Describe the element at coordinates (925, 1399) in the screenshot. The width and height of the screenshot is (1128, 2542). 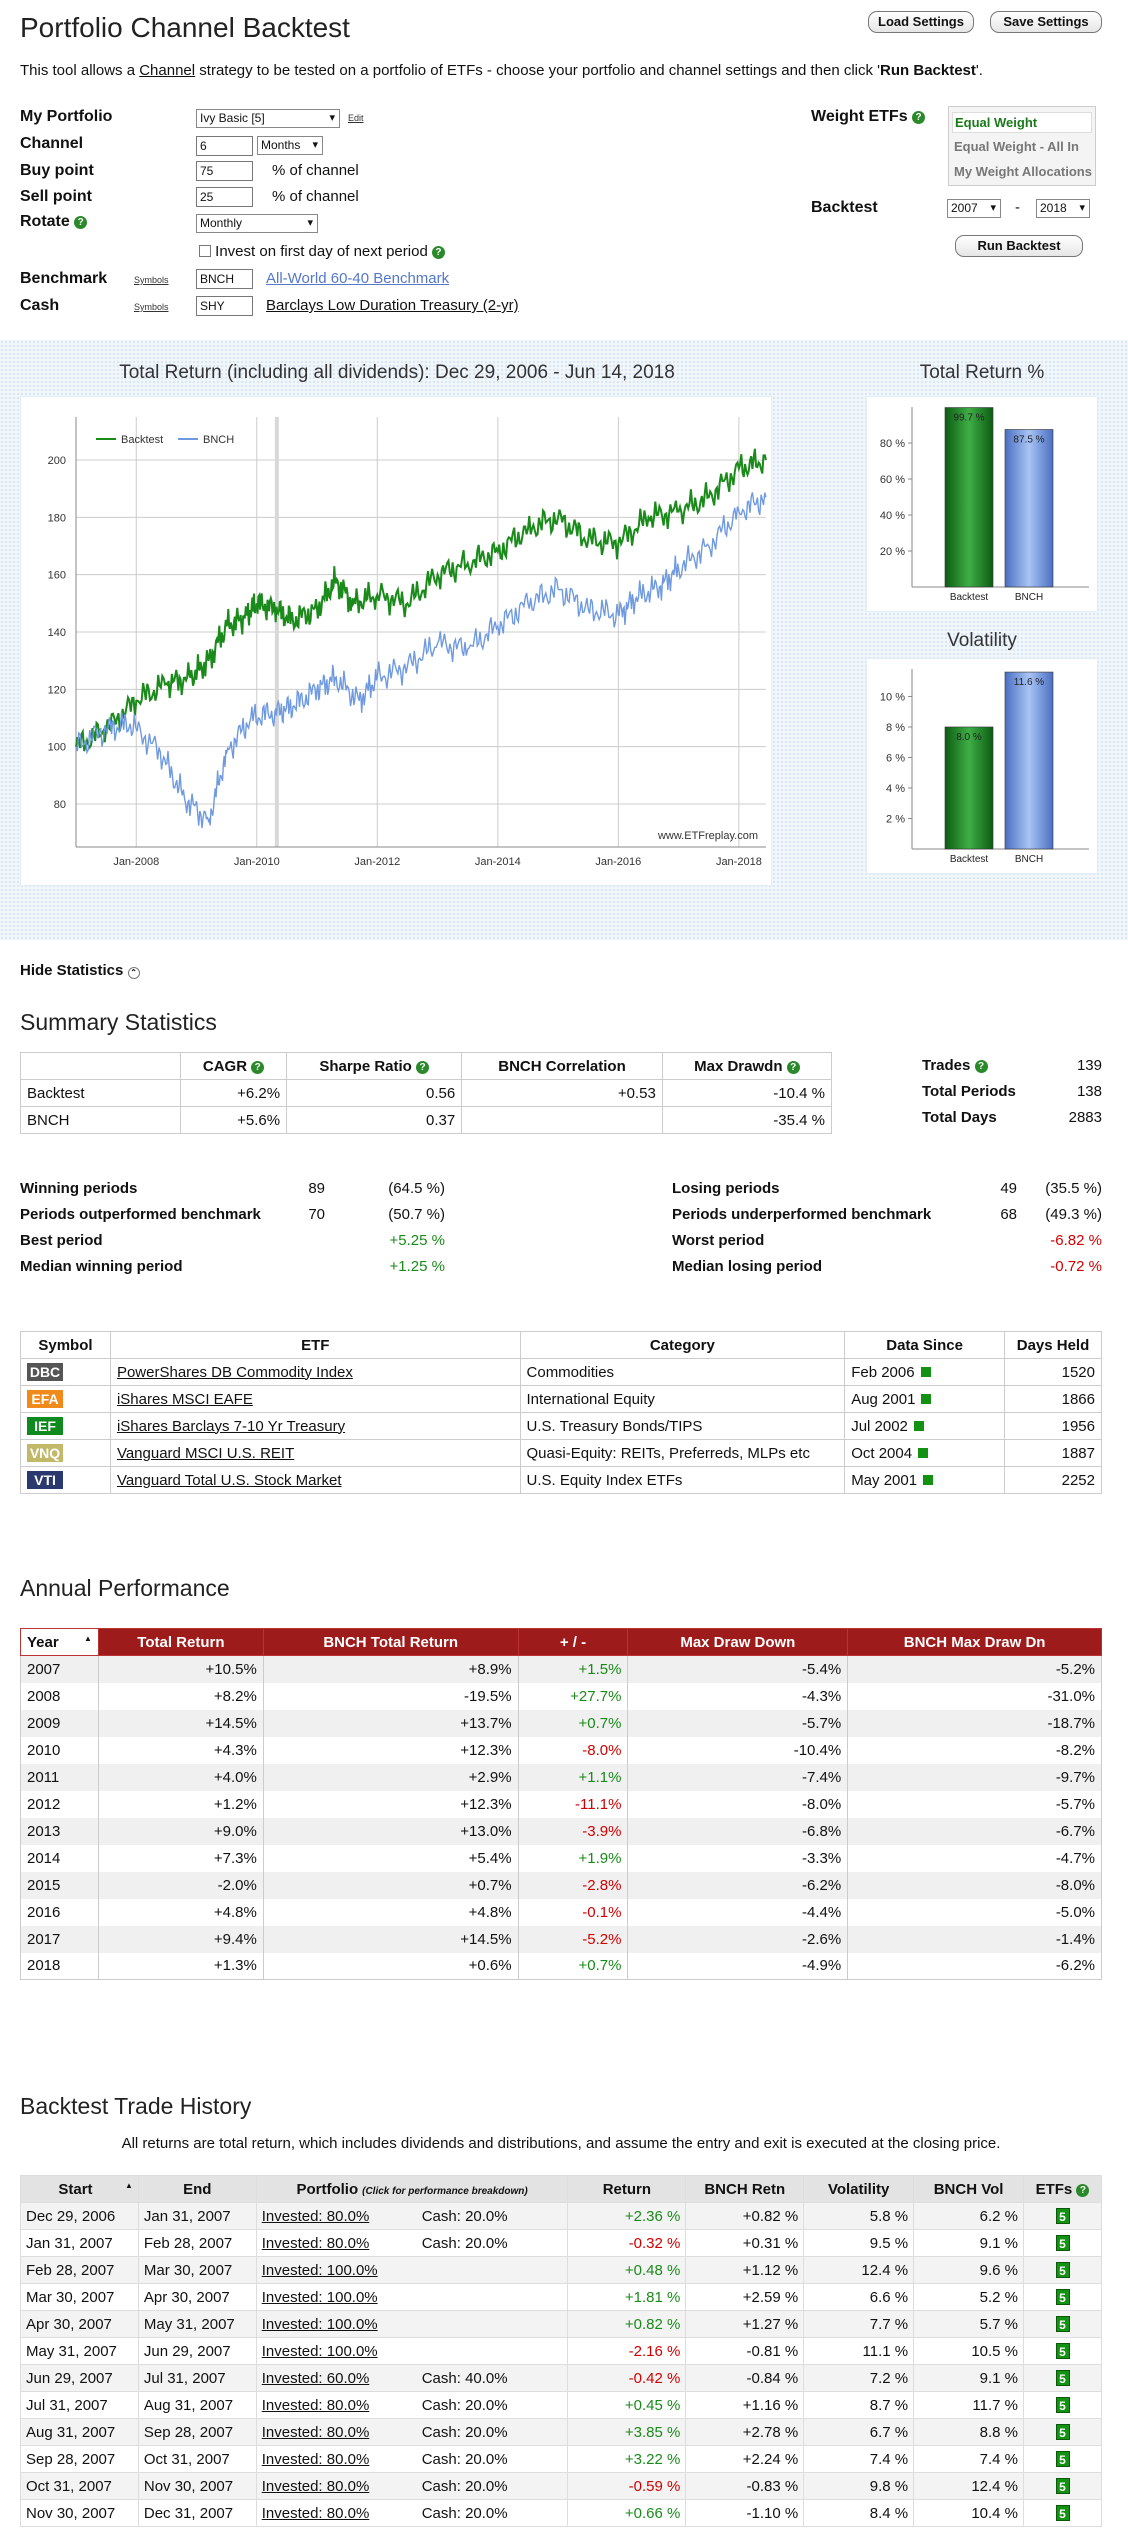
I see `etf-data-since: Aug 2001` at that location.